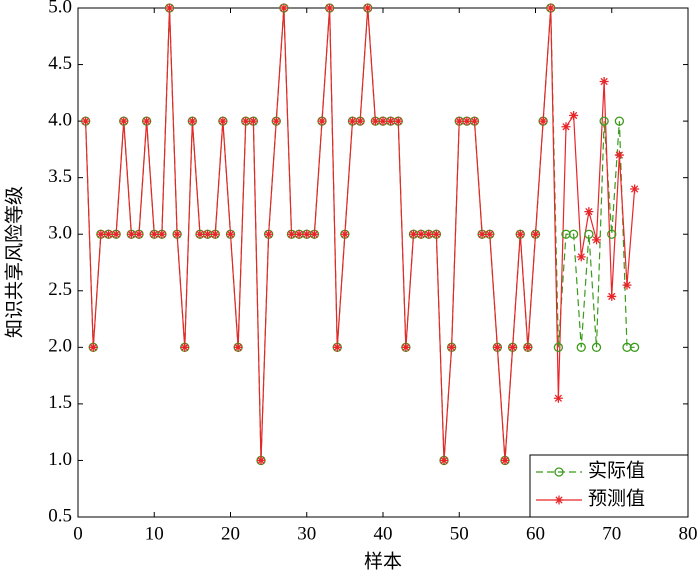  Describe the element at coordinates (609, 486) in the screenshot. I see `legend-box` at that location.